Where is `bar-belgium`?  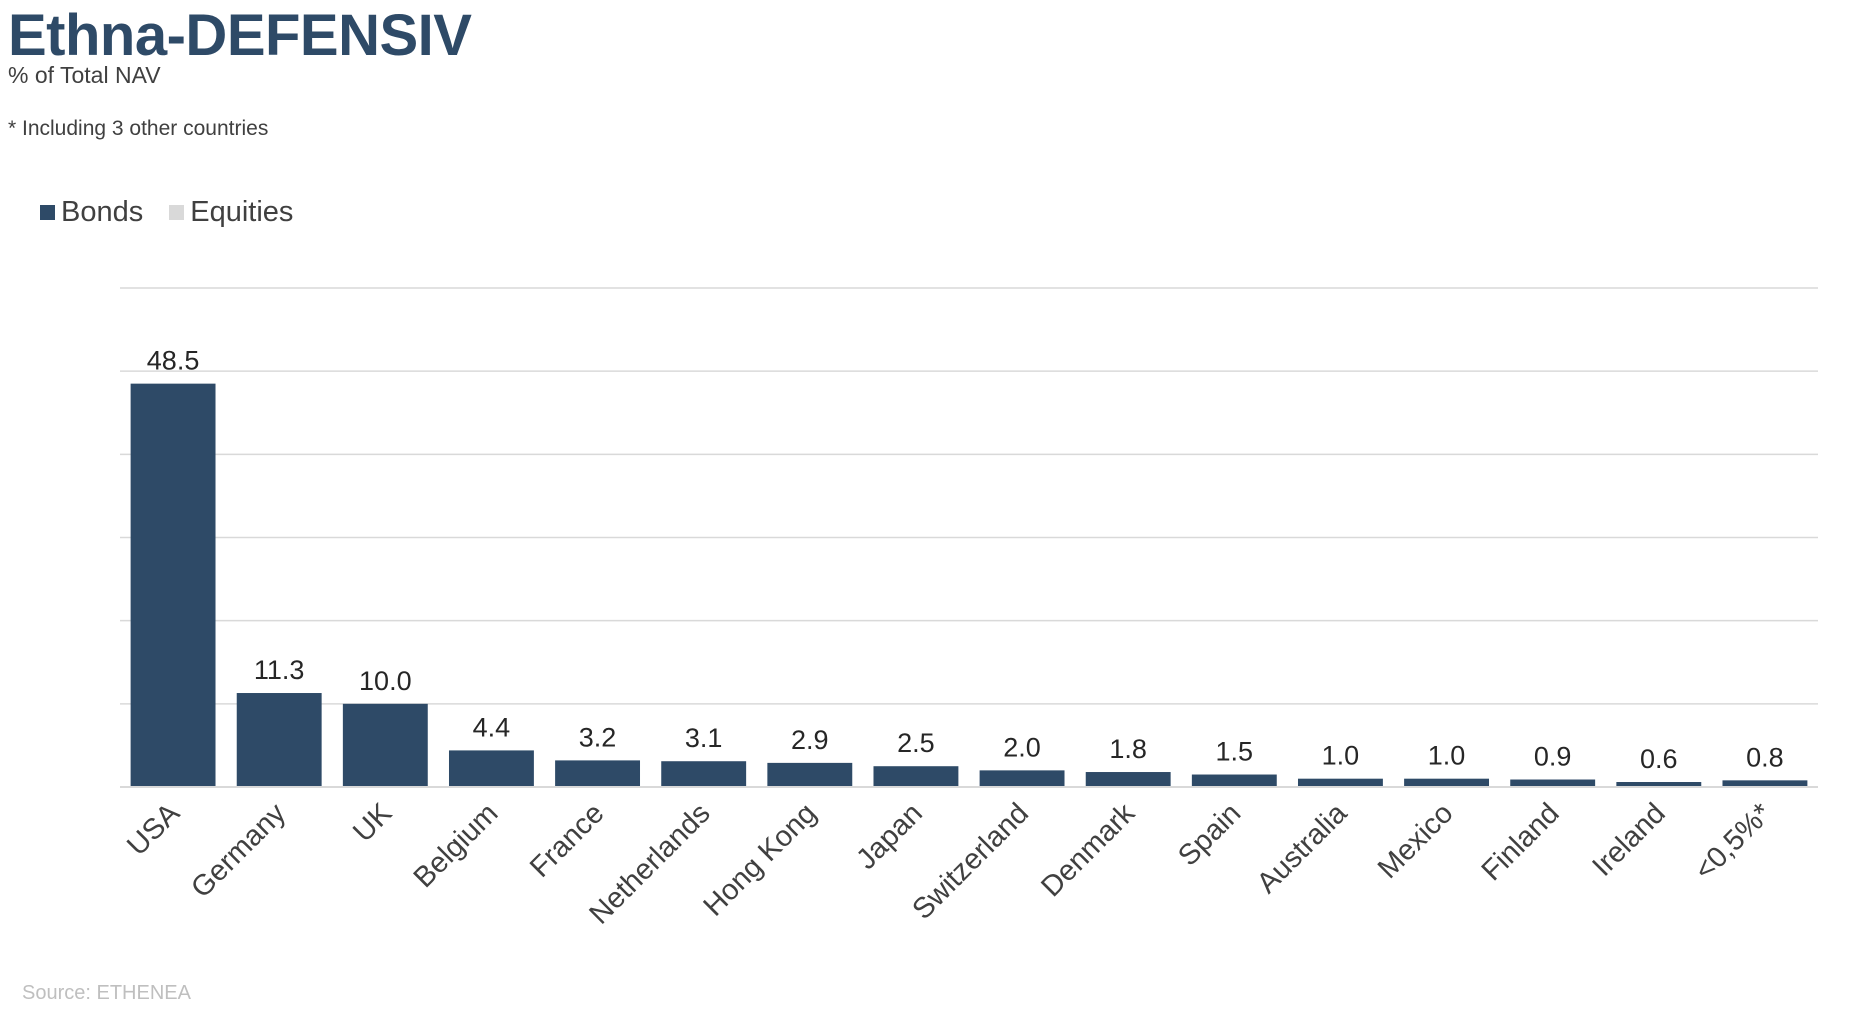 bar-belgium is located at coordinates (491, 768).